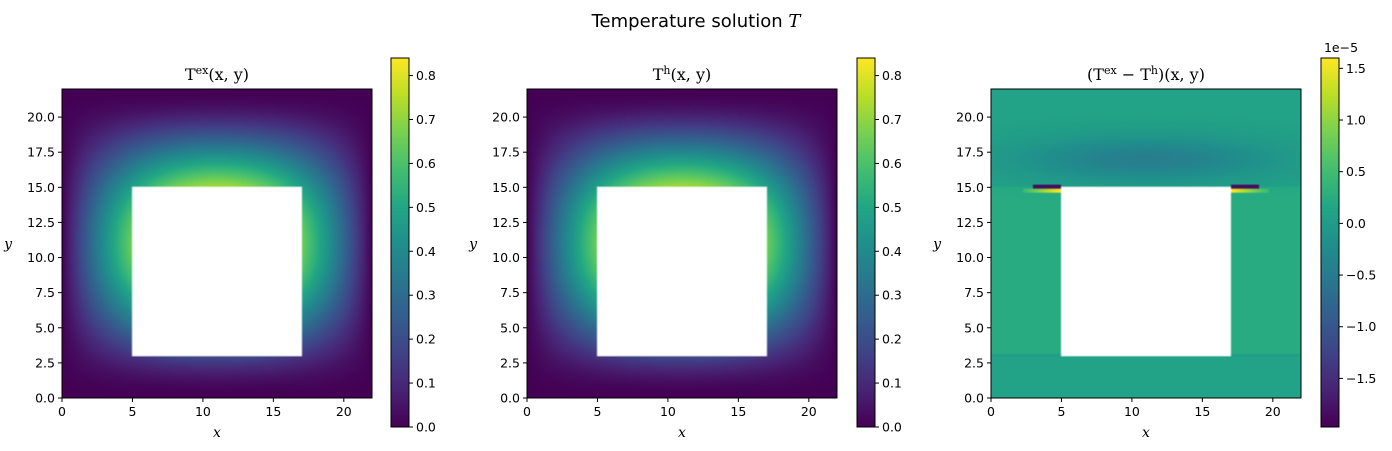 This screenshot has width=1392, height=451. What do you see at coordinates (1361, 378) in the screenshot?
I see `colorbar-tick-label: −1.5` at bounding box center [1361, 378].